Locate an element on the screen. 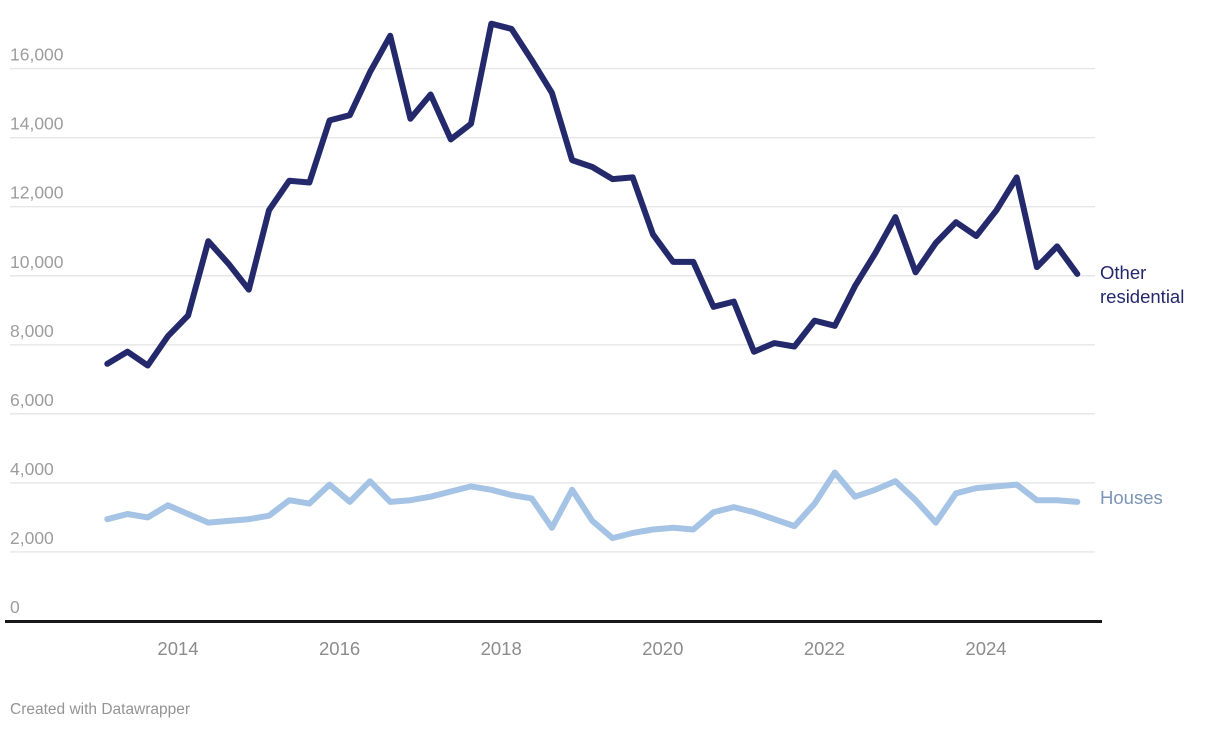  series-line-houses is located at coordinates (592, 505).